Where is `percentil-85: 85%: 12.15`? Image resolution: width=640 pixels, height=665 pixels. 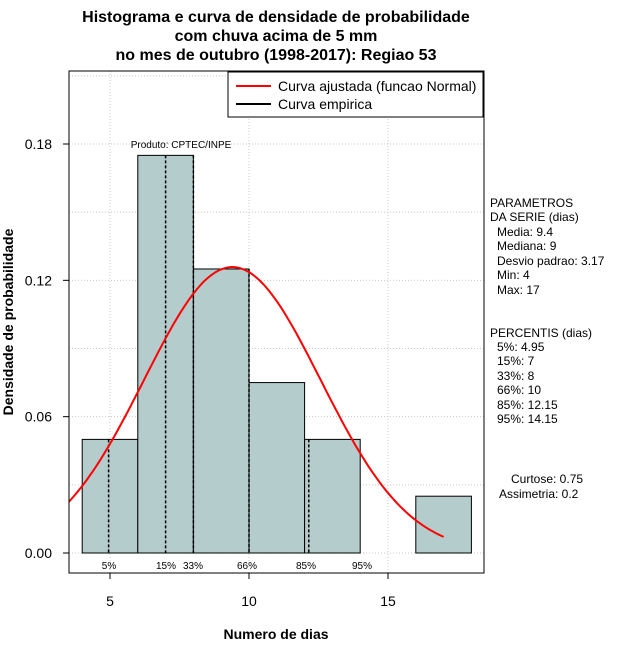
percentil-85: 85%: 12.15 is located at coordinates (527, 405).